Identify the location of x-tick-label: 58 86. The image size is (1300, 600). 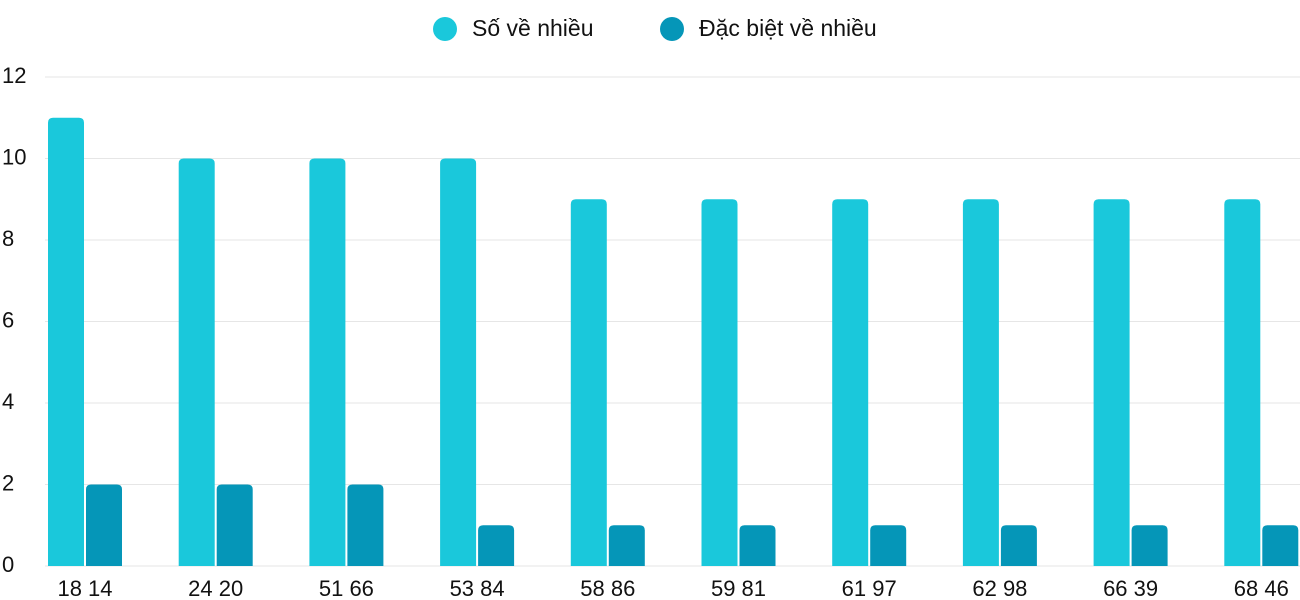
(607, 588).